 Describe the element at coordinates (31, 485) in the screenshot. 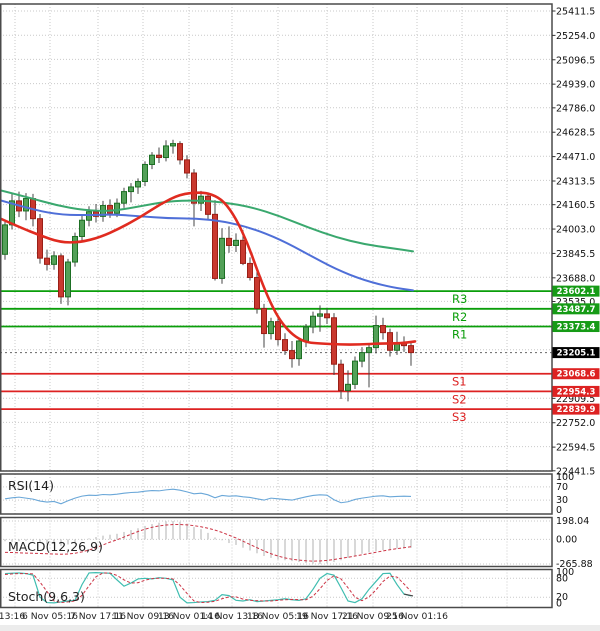

I see `rsi-label: RSI(14)` at that location.